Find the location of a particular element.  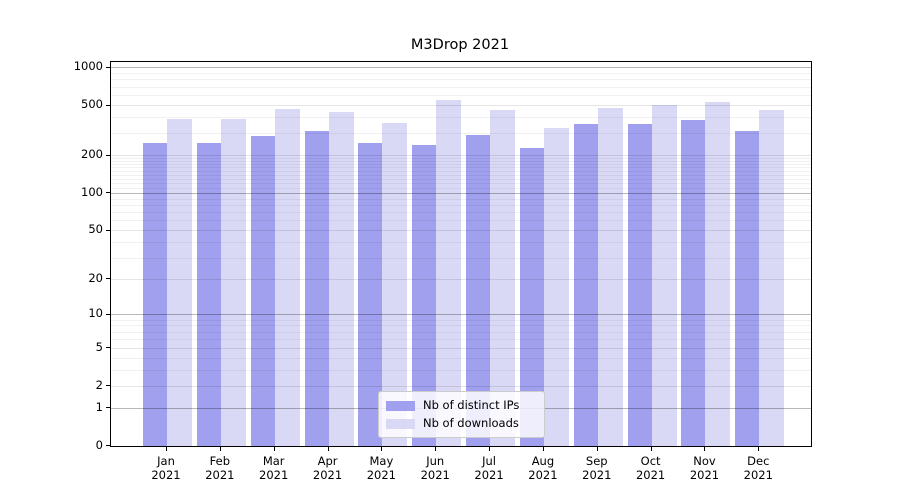

bar-ips-nov is located at coordinates (693, 283).